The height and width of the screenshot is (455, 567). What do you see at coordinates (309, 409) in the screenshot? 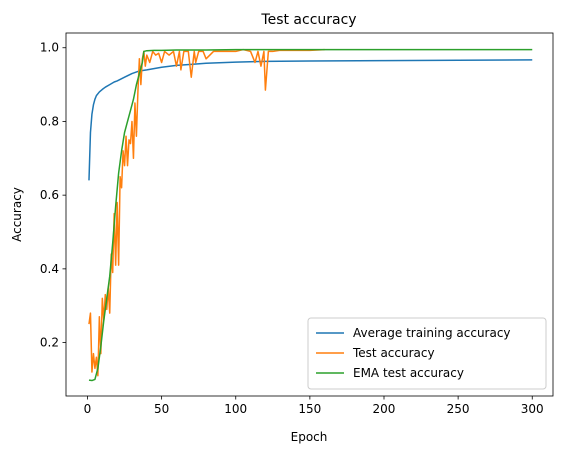
I see `x-tick-label: 150` at bounding box center [309, 409].